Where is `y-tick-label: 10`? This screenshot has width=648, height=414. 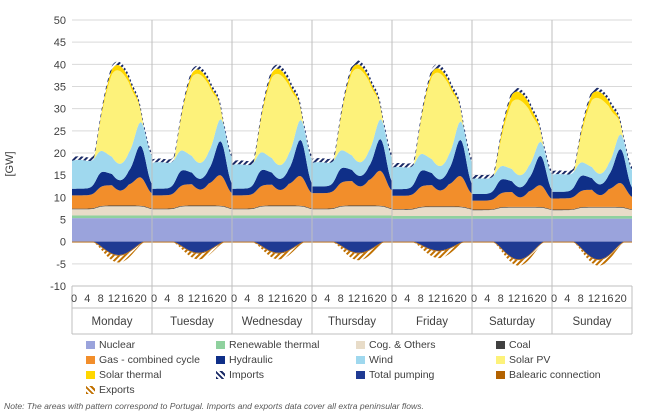
y-tick-label: 10 is located at coordinates (60, 198).